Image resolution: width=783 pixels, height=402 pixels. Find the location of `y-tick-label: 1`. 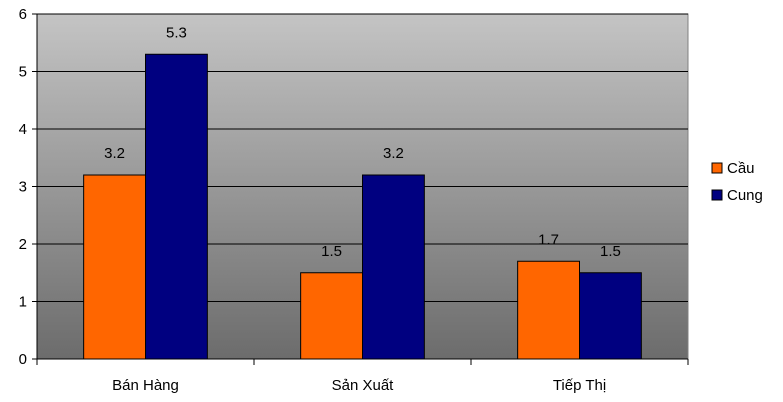

y-tick-label: 1 is located at coordinates (23, 302).